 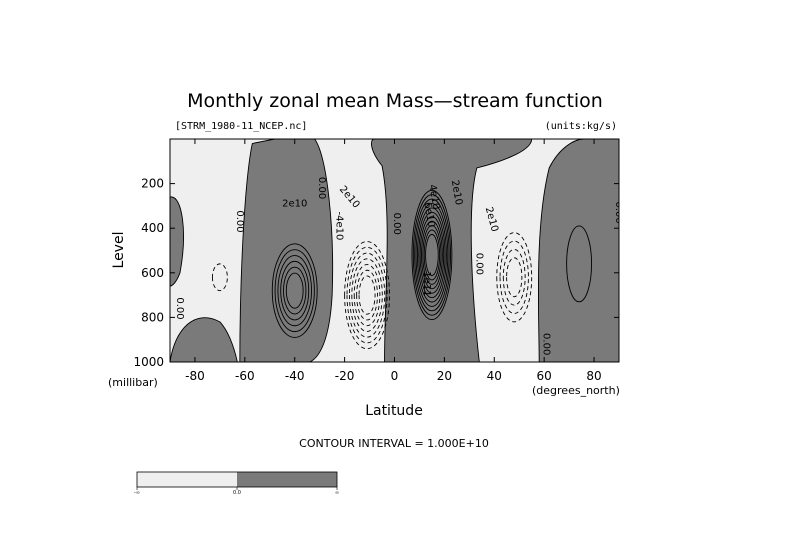 I want to click on colorbar: -∞ 0.0 ∞, so click(x=236, y=483).